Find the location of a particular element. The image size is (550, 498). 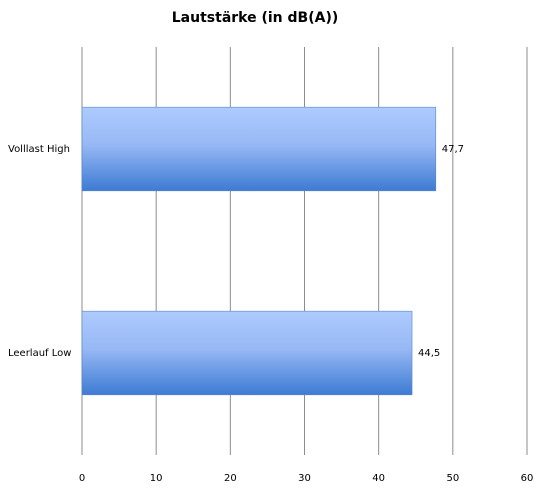

x-tick-label: 20 is located at coordinates (230, 478).